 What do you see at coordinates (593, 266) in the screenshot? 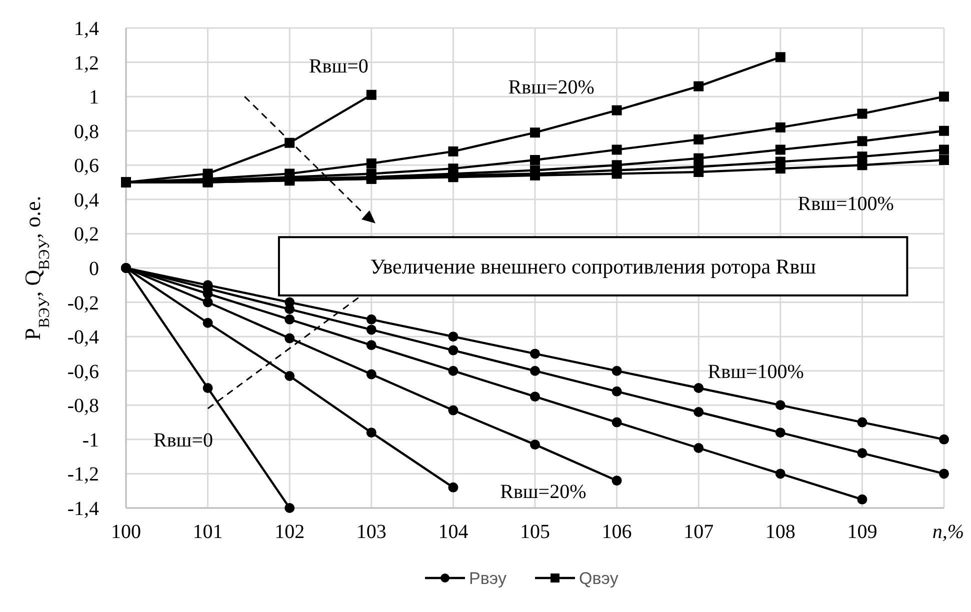
I see `annotation: Увеличение внешнего сопротивления ротора Rвш` at bounding box center [593, 266].